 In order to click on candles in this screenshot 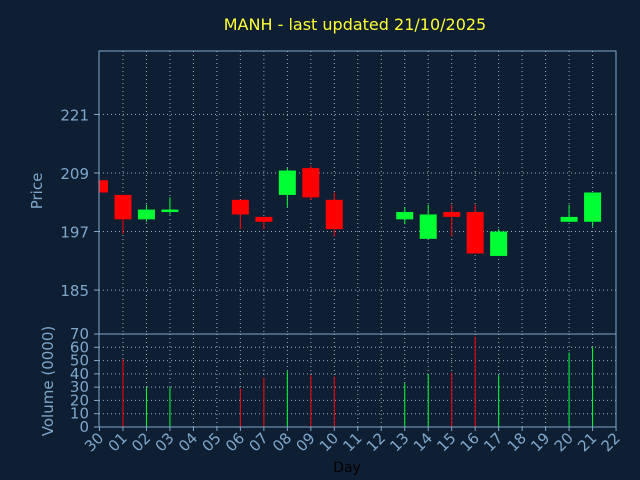, I will do `click(350, 210)`.